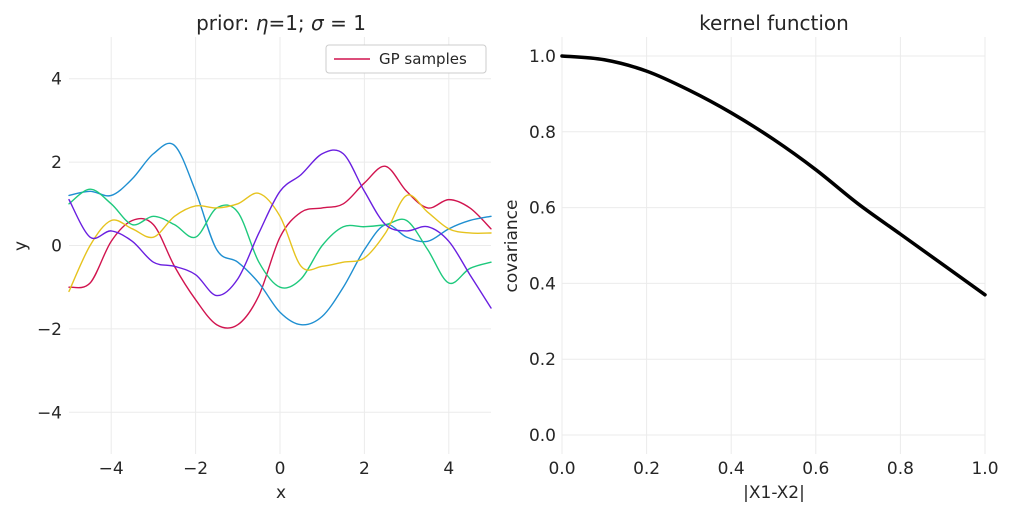 The width and height of the screenshot is (1011, 511). Describe the element at coordinates (423, 59) in the screenshot. I see `legend-label: GP samples` at that location.